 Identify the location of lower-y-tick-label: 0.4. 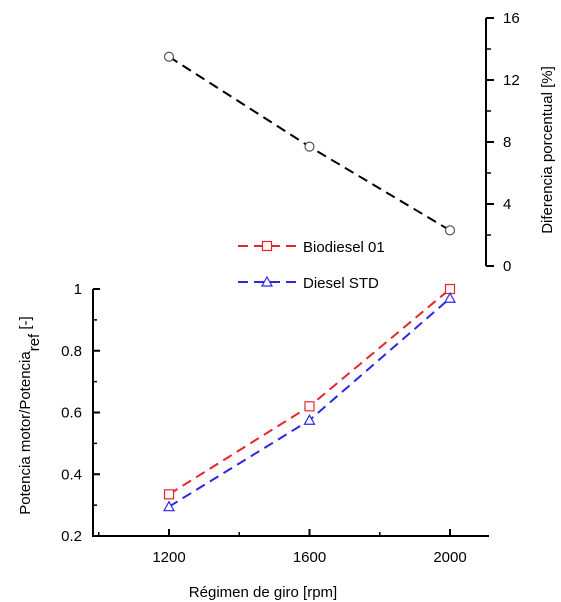
(71, 474).